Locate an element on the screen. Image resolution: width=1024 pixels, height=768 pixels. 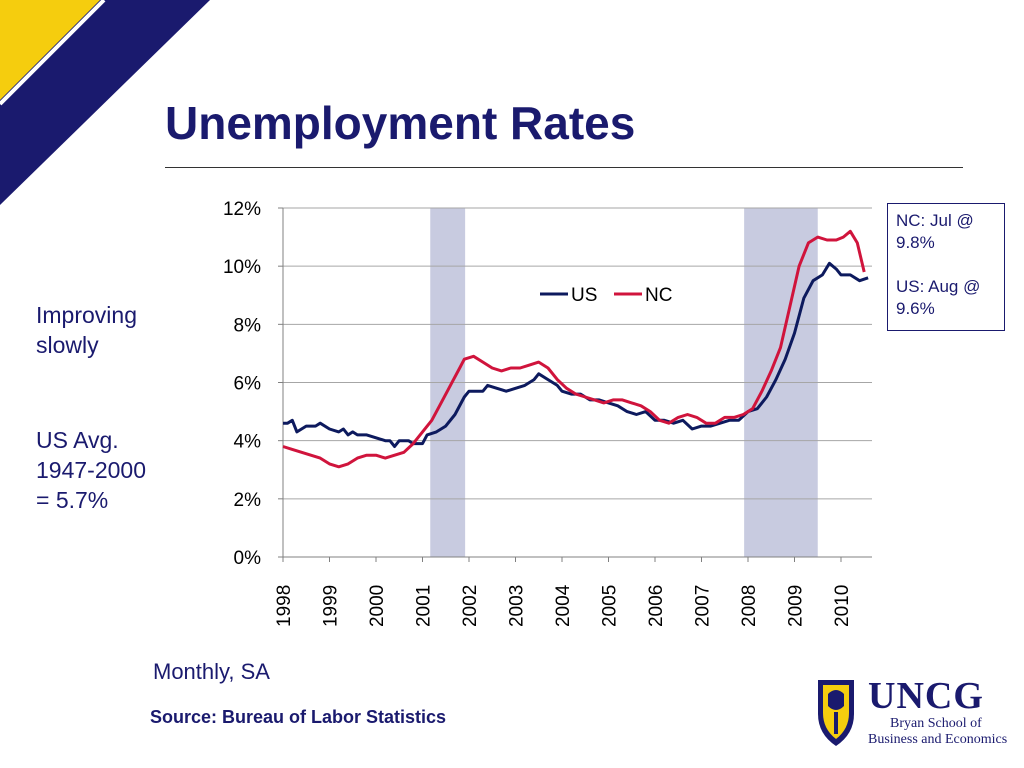
source-label: Source: Bureau of Labor Statistics is located at coordinates (298, 717).